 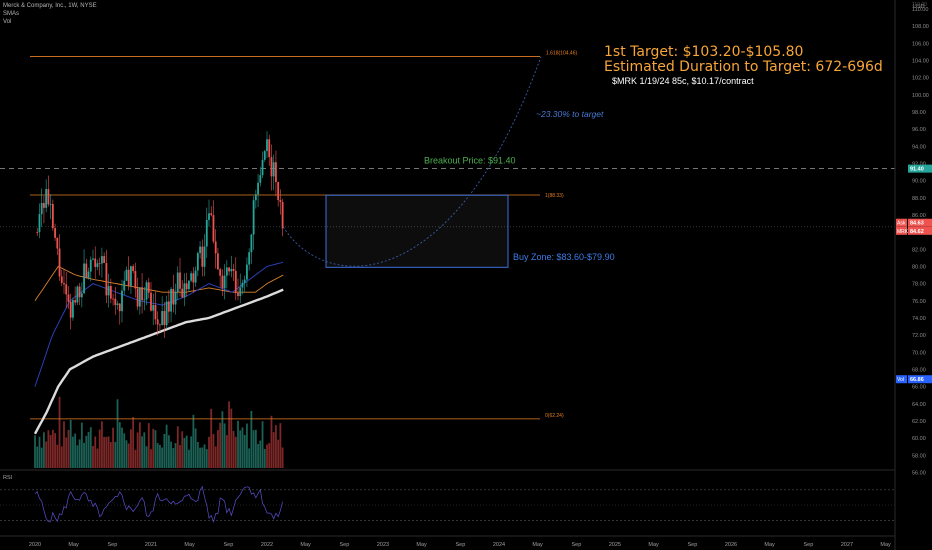 I want to click on price-tick-label: 110.00, so click(x=919, y=5).